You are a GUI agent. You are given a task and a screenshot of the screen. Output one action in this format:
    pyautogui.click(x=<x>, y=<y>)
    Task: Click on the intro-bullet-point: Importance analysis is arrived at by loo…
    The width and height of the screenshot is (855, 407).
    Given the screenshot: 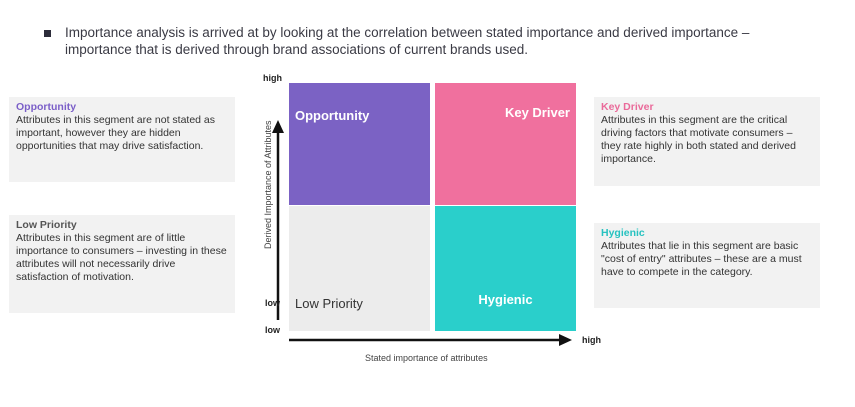 What is the action you would take?
    pyautogui.click(x=424, y=41)
    